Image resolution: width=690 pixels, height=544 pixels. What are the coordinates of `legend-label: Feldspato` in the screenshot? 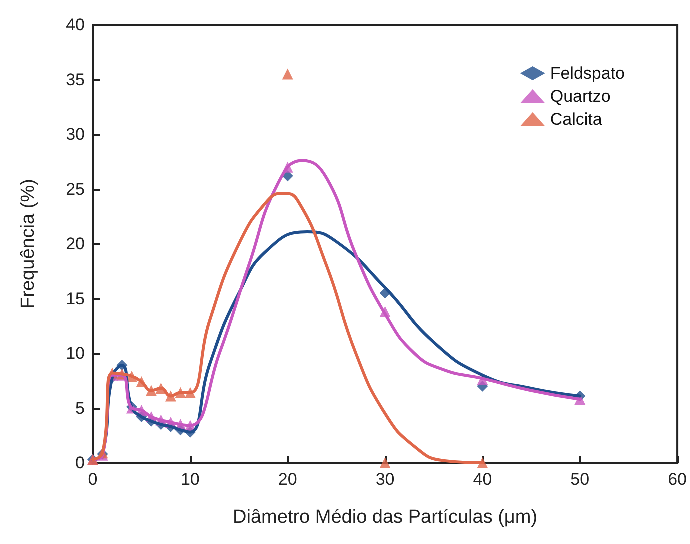 It's located at (588, 73).